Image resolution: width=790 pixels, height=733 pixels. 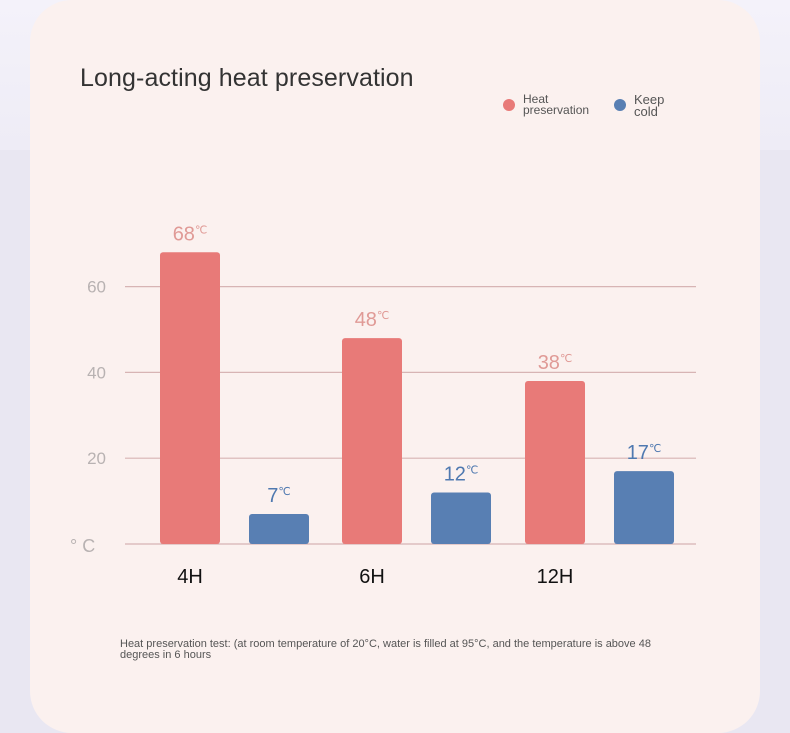 I want to click on y-tick-label: 40, so click(x=96, y=372).